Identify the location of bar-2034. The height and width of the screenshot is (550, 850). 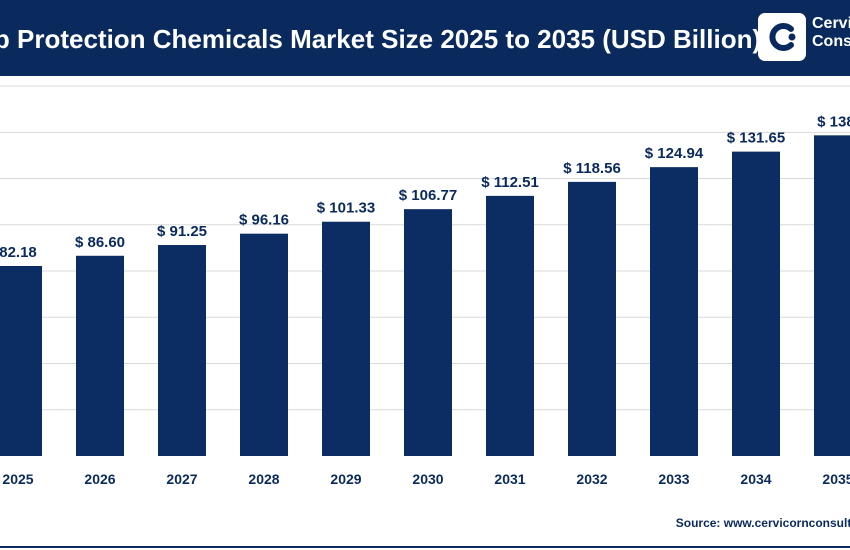
(756, 304).